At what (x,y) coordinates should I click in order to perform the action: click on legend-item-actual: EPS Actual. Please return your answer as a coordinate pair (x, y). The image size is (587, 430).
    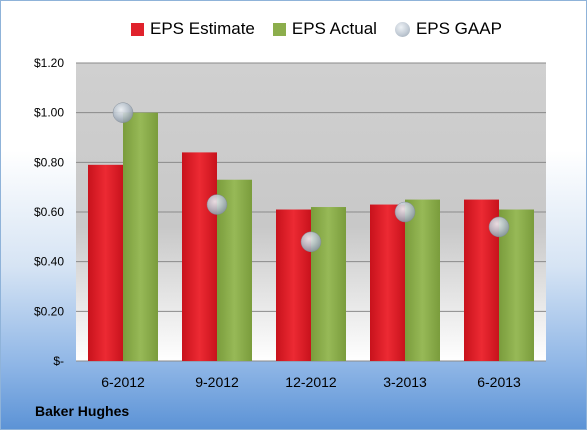
    Looking at the image, I should click on (324, 29).